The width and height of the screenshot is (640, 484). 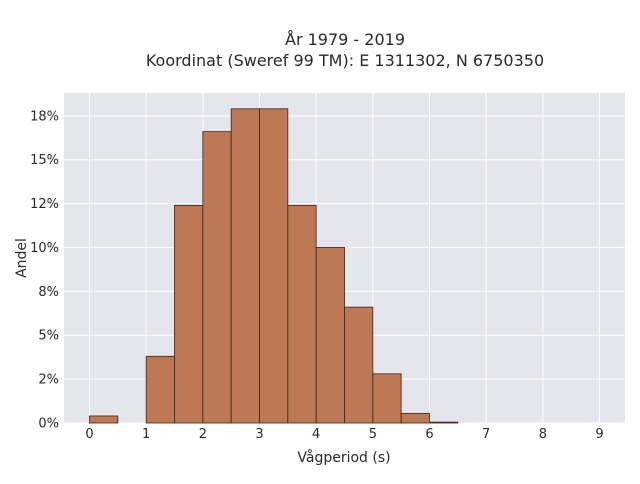 I want to click on x-tick-label-2: 2, so click(x=203, y=434).